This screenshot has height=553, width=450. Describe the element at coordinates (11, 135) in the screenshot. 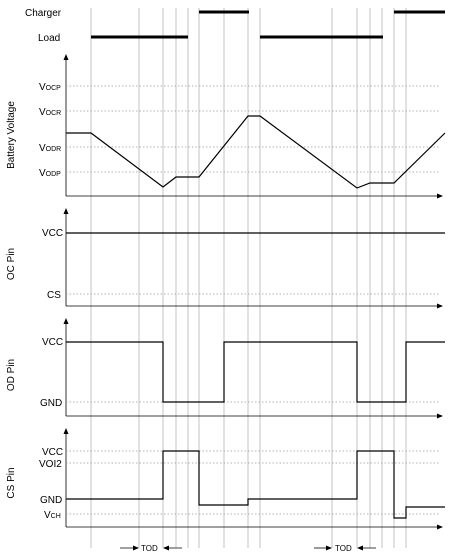

I see `battery-voltage-title: Battery Voltage` at that location.